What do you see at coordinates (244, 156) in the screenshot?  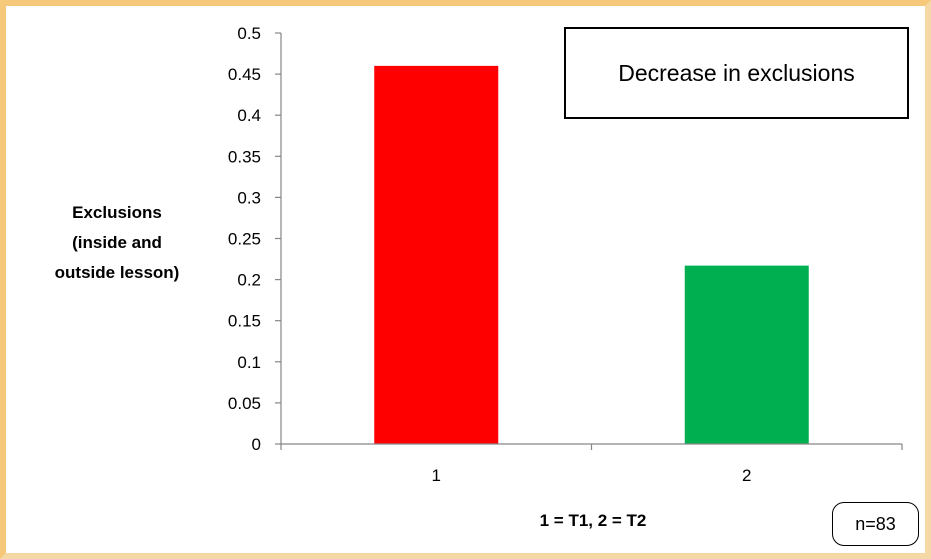 I see `y-tick-label: 0.35` at bounding box center [244, 156].